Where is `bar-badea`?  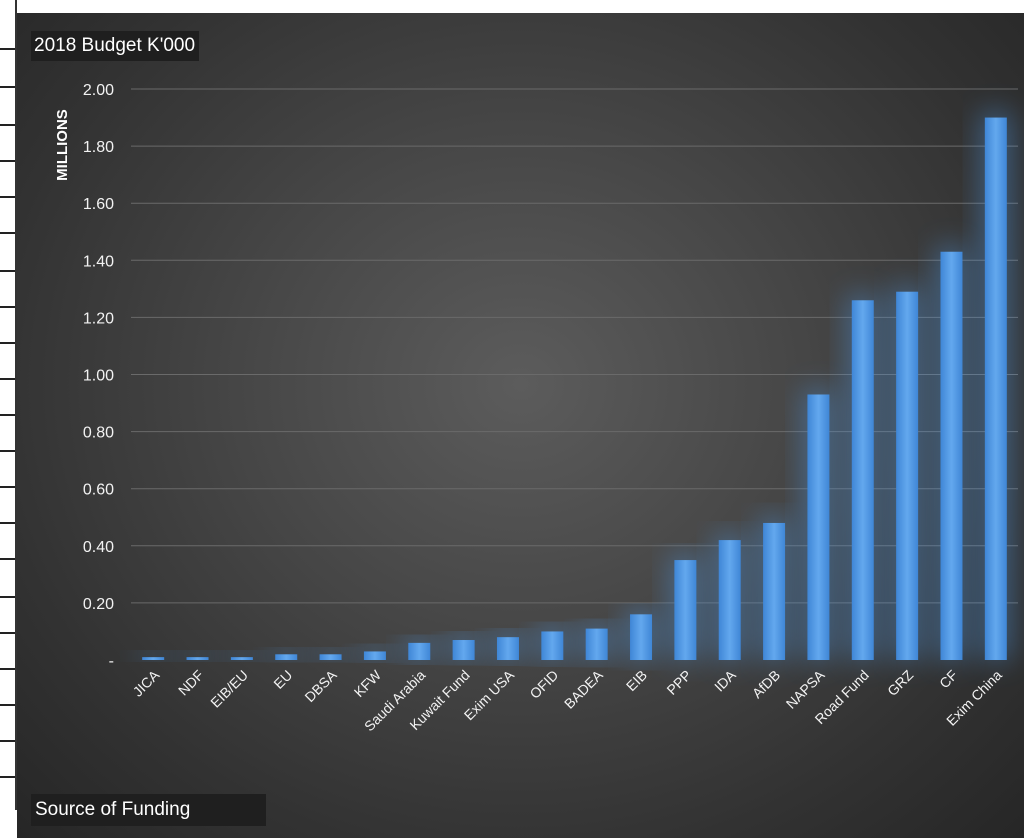 bar-badea is located at coordinates (596, 644).